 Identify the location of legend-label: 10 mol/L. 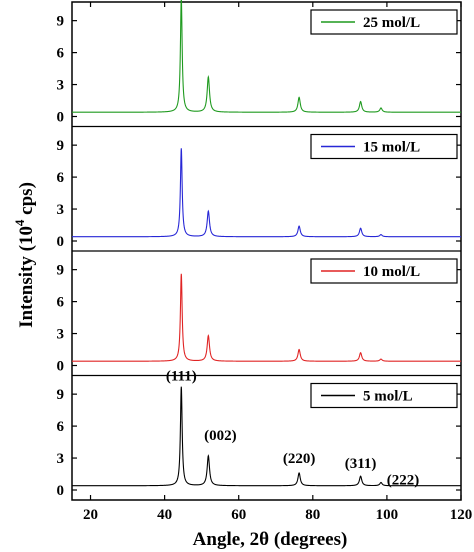
(391, 272).